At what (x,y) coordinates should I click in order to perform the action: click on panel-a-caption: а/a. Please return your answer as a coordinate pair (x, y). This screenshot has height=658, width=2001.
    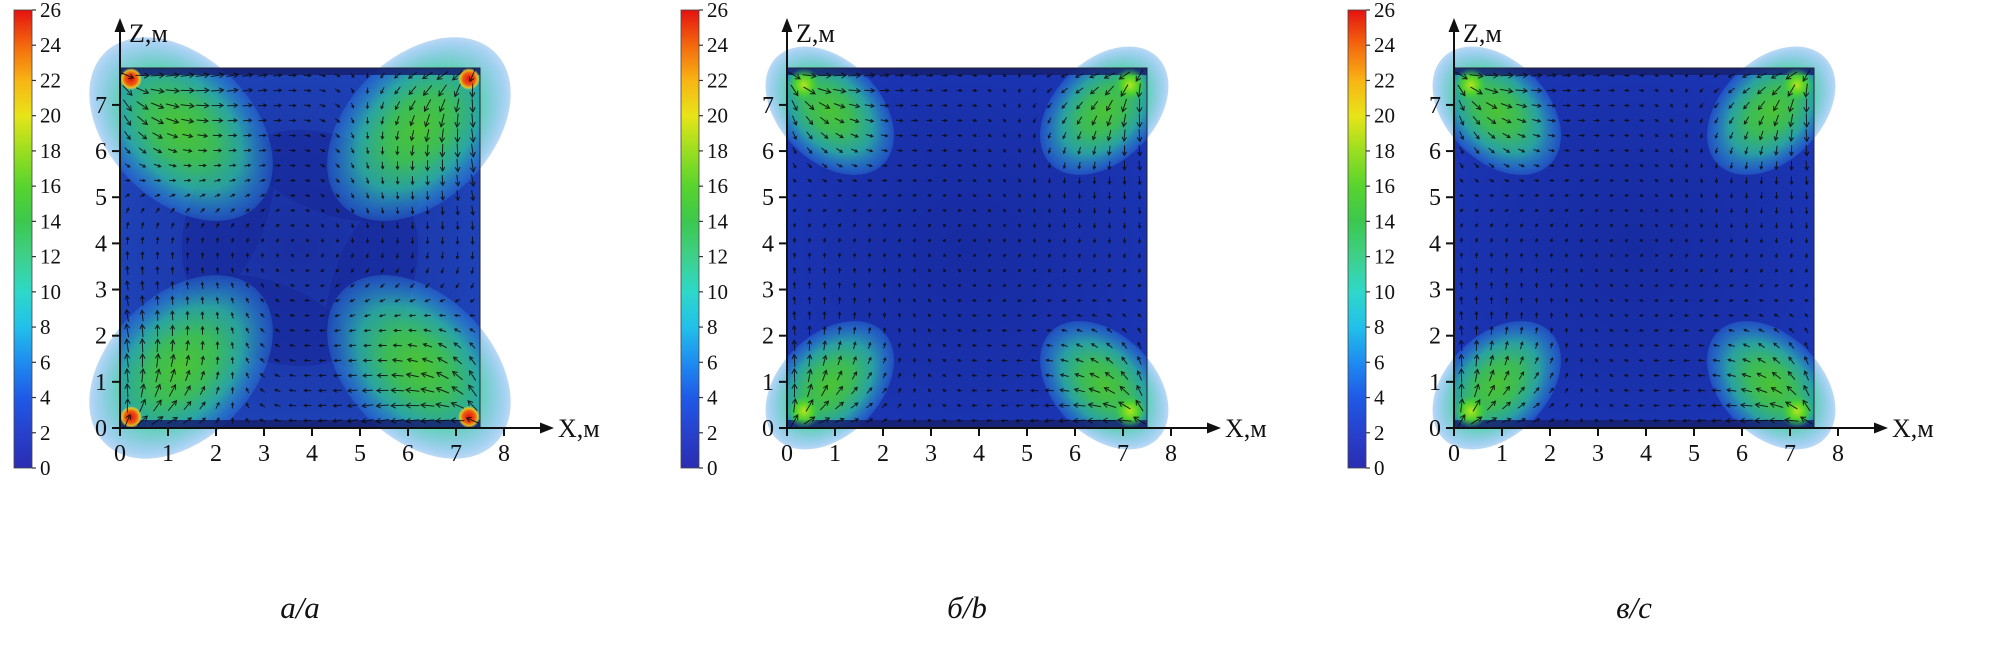
    Looking at the image, I should click on (300, 607).